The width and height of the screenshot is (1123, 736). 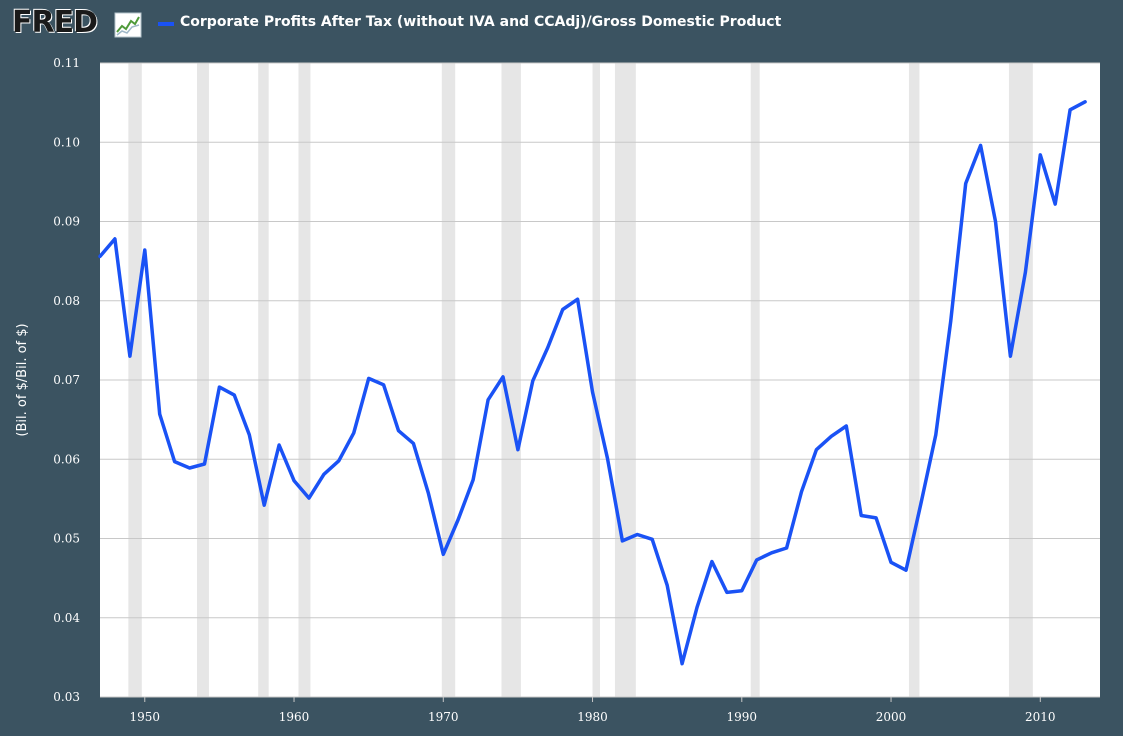 What do you see at coordinates (128, 25) in the screenshot?
I see `line-chart-icon` at bounding box center [128, 25].